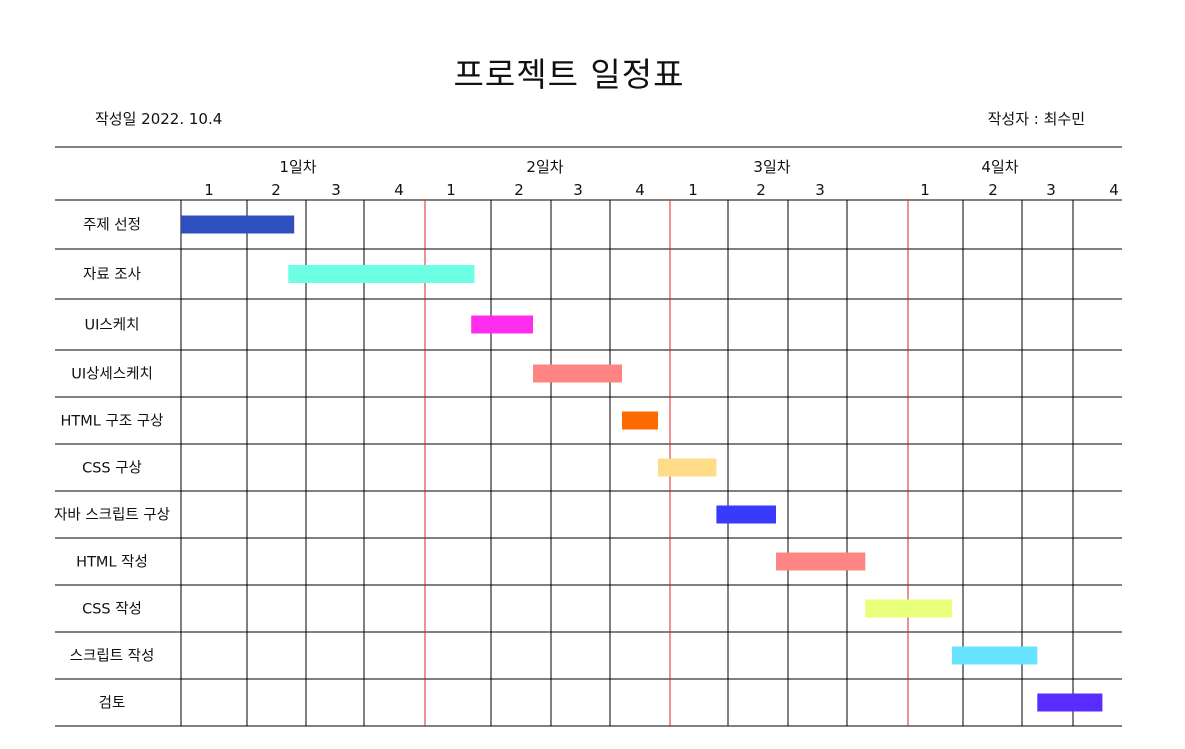 The height and width of the screenshot is (749, 1185). I want to click on task-label: HTML 구조 구상, so click(112, 421).